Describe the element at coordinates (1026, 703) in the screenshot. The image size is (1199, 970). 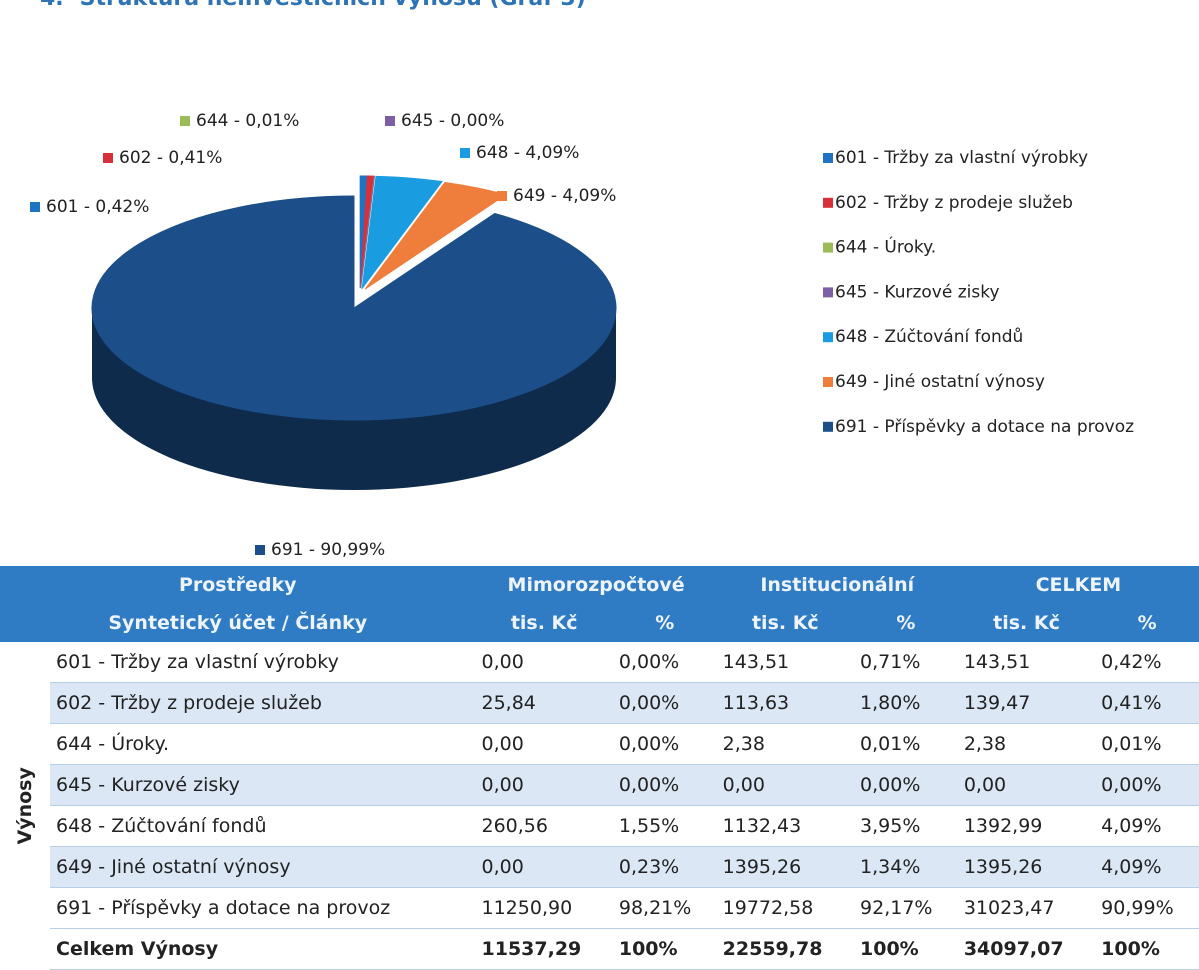
I see `cell: 139,47` at that location.